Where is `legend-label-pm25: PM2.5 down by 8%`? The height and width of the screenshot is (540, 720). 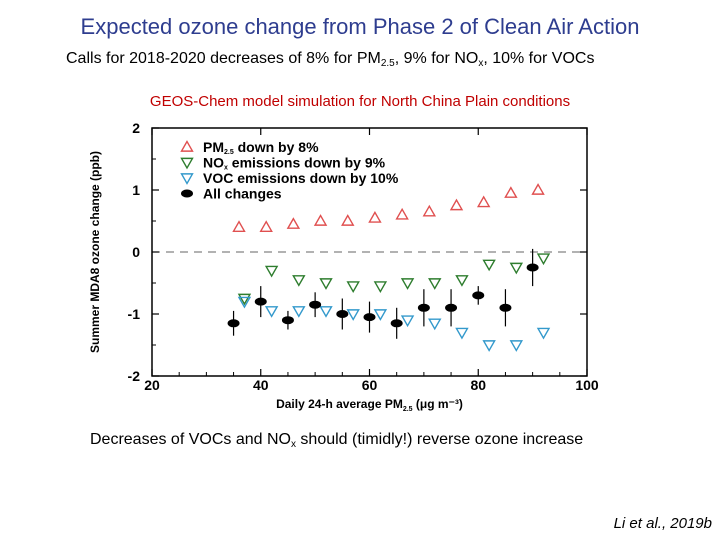 legend-label-pm25: PM2.5 down by 8% is located at coordinates (261, 147).